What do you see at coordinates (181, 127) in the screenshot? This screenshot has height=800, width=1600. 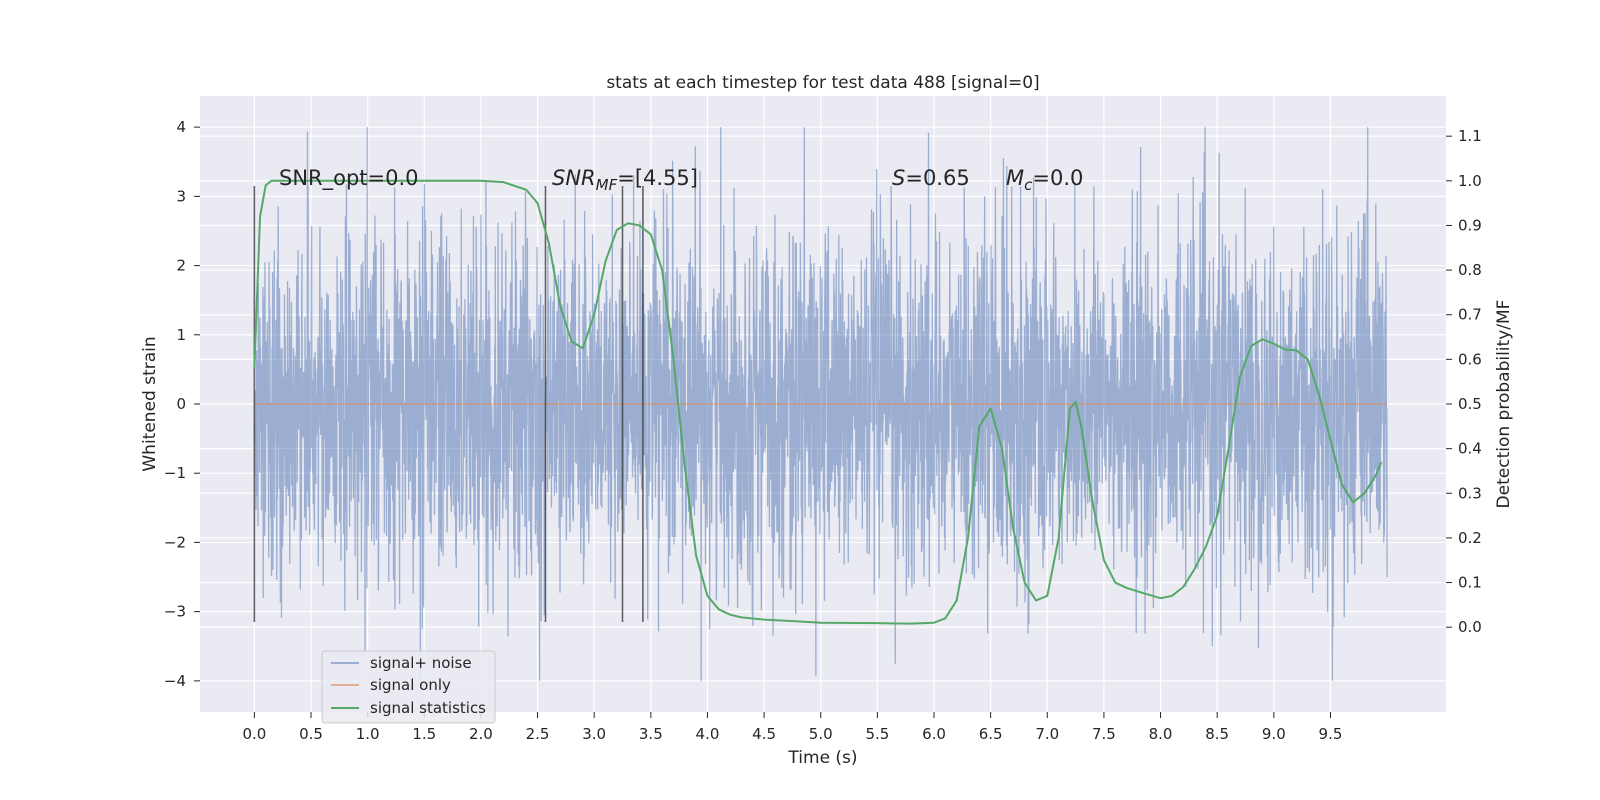 I see `y-tick-label: 4` at bounding box center [181, 127].